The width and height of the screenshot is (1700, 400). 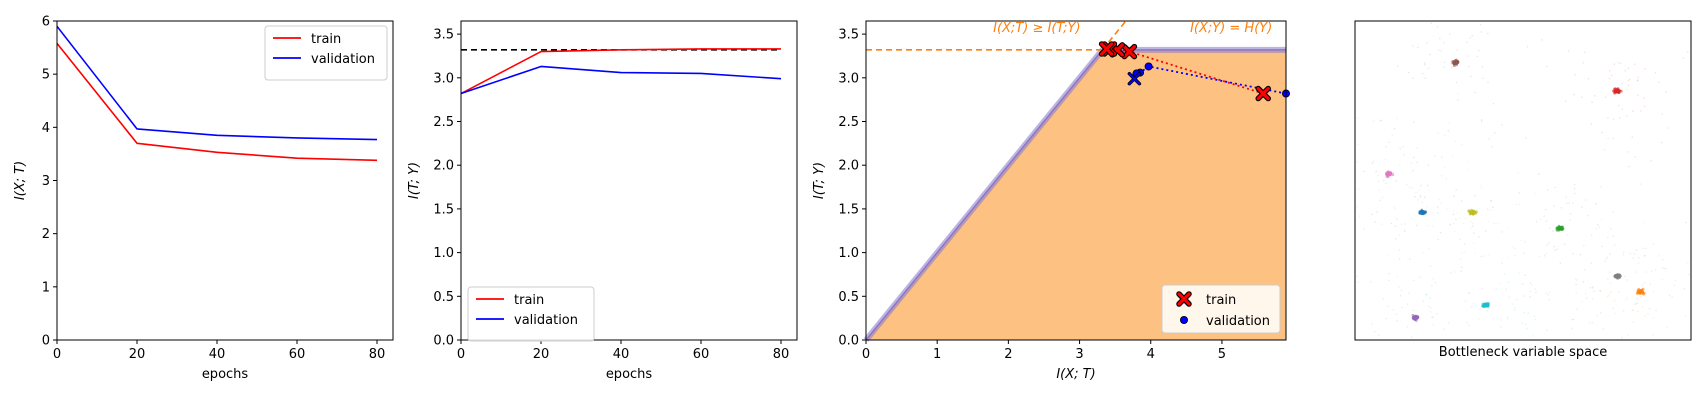 I want to click on x-tick-label: 1, so click(x=937, y=354).